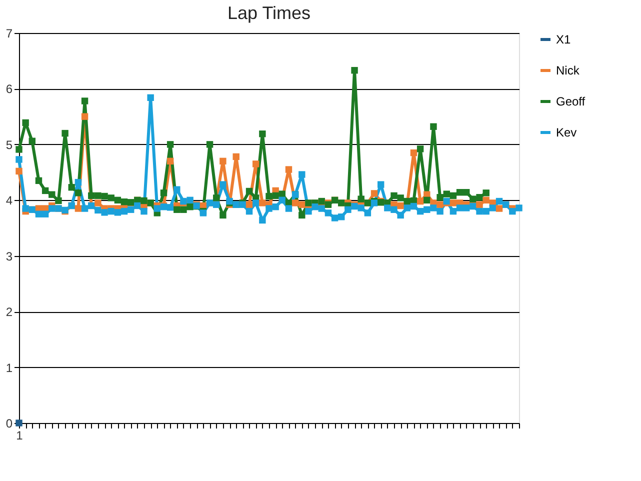  Describe the element at coordinates (269, 13) in the screenshot. I see `chart-title: Lap Times` at that location.